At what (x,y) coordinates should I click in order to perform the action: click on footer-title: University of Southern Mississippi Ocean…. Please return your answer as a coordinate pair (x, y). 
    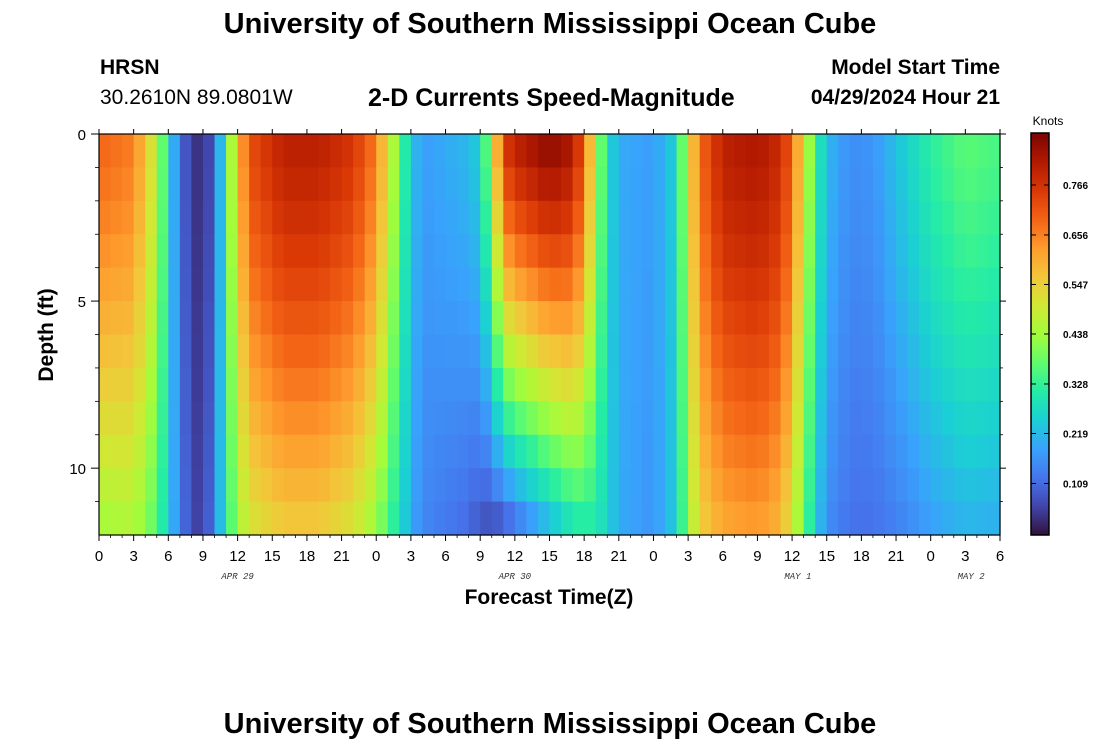
    Looking at the image, I should click on (550, 724).